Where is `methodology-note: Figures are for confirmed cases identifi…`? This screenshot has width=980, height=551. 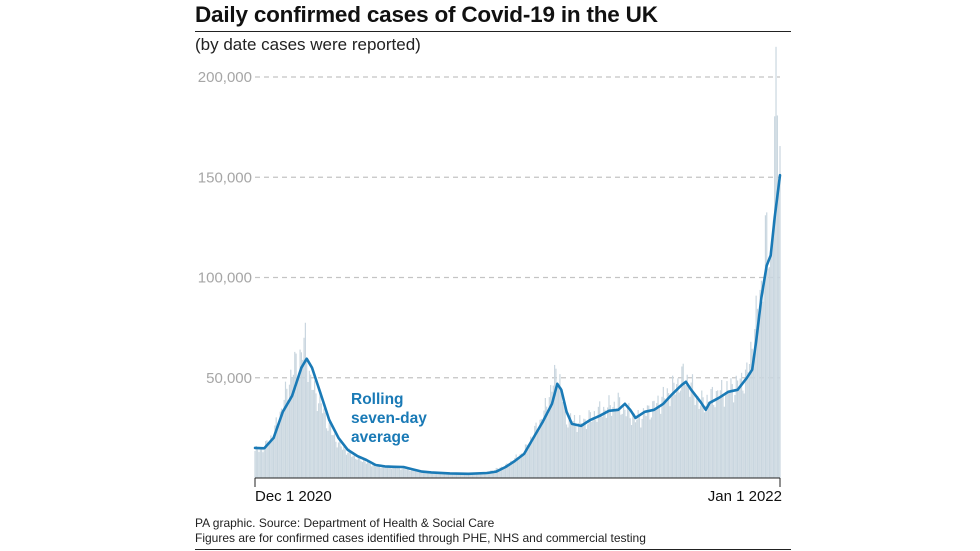
methodology-note: Figures are for confirmed cases identifi… is located at coordinates (420, 538).